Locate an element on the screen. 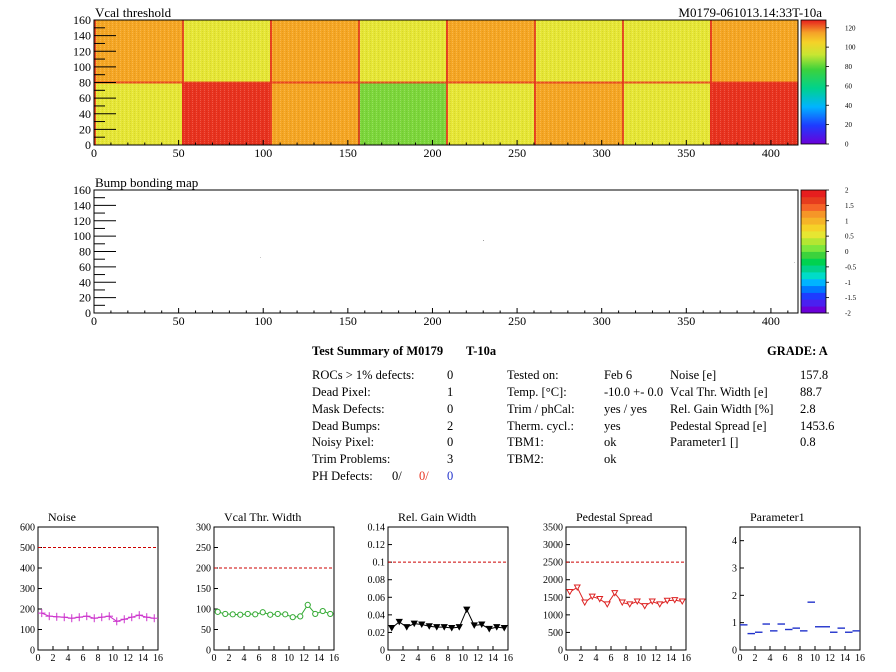 Image resolution: width=896 pixels, height=672 pixels. y-tick-label: 120 is located at coordinates (82, 221).